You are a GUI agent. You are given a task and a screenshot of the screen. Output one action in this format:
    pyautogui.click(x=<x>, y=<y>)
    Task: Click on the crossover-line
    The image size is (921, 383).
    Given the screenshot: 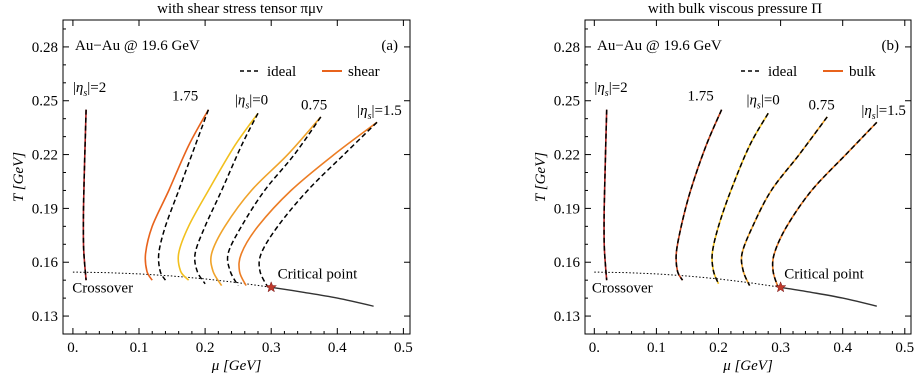 What is the action you would take?
    pyautogui.click(x=172, y=279)
    